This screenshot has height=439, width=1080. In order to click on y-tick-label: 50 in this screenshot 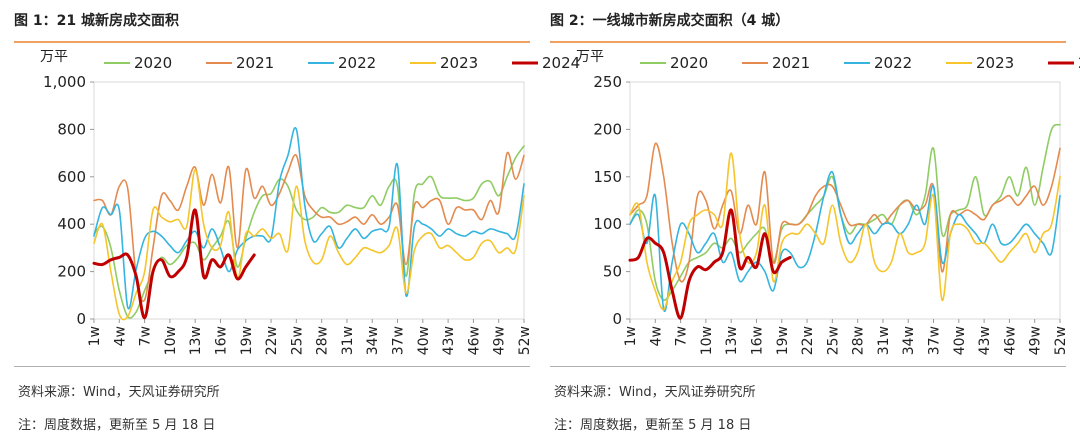, I will do `click(612, 272)`.